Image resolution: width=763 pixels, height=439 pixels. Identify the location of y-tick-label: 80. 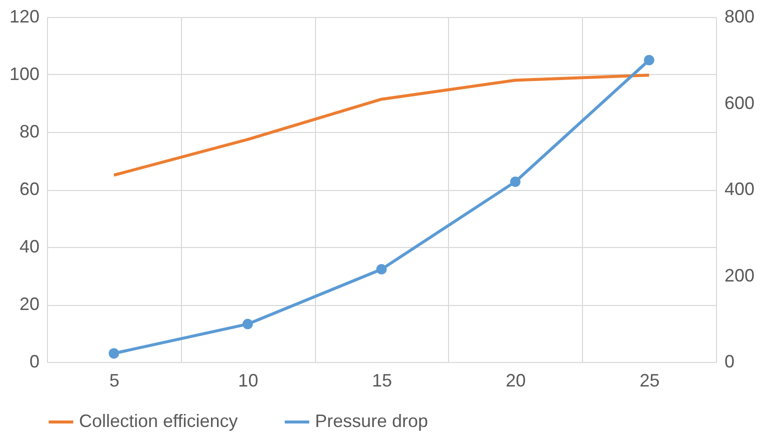
(29, 132).